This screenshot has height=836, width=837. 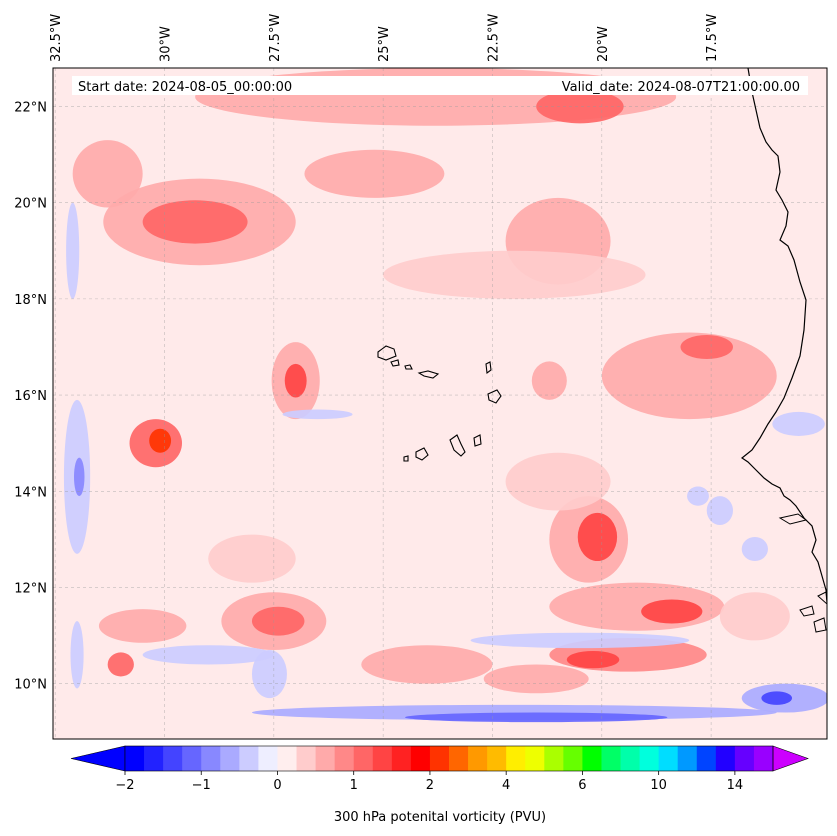 I want to click on colorbar-ticks: −2 −1 0 1 2 4 6 10 14, so click(x=429, y=782).